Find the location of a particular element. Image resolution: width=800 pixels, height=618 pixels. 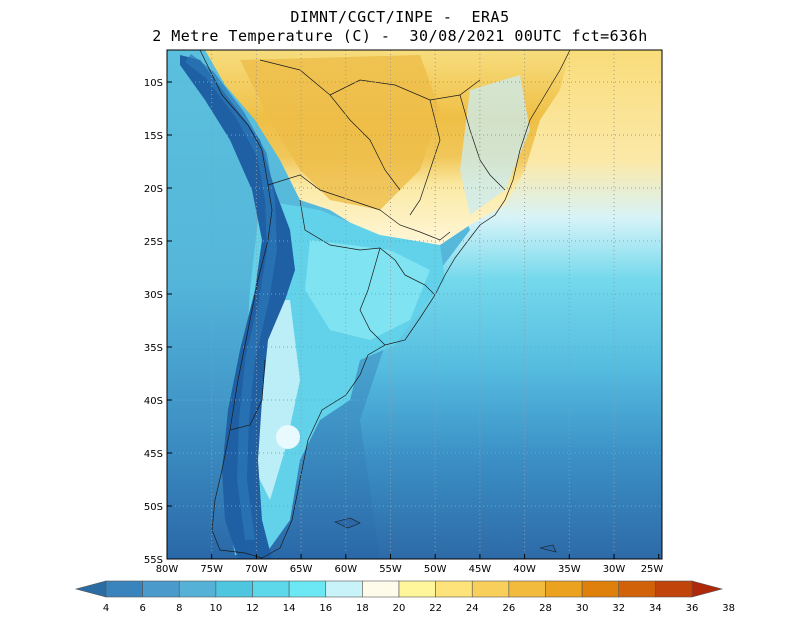

lat-label: 45S is located at coordinates (153, 454).